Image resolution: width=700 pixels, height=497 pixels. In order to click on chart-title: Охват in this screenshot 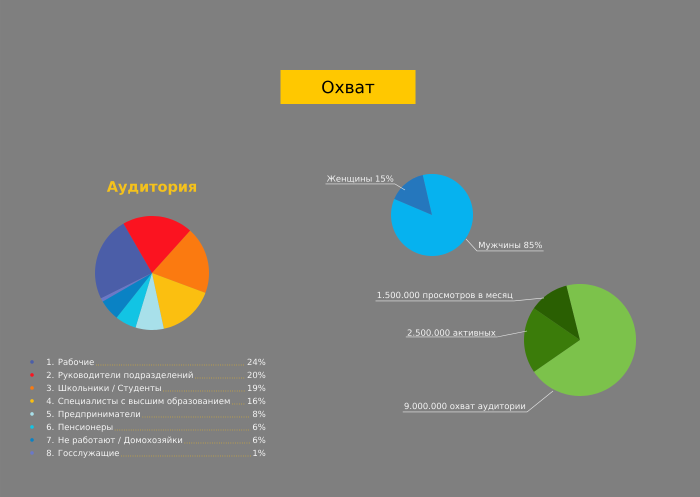, I will do `click(348, 87)`.